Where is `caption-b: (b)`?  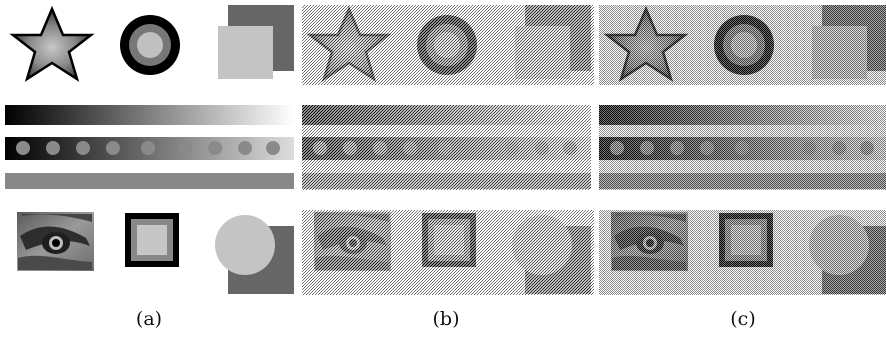 caption-b: (b) is located at coordinates (446, 319).